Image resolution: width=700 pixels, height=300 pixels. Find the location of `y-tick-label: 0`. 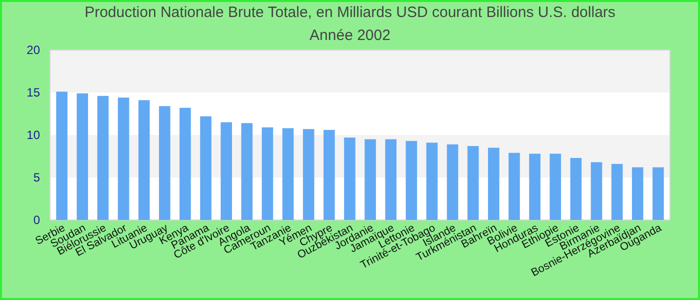

y-tick-label: 0 is located at coordinates (36, 220).